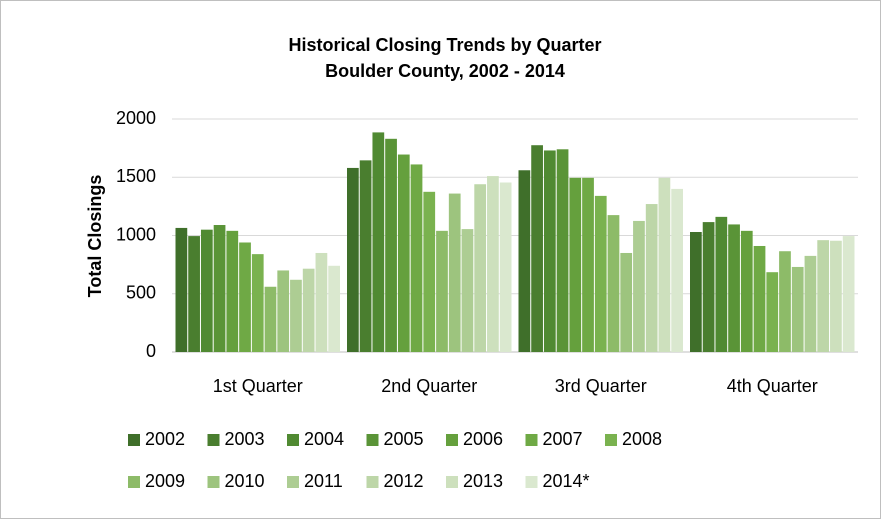 The height and width of the screenshot is (520, 884). I want to click on x-tick-label: 2nd Quarter, so click(429, 386).